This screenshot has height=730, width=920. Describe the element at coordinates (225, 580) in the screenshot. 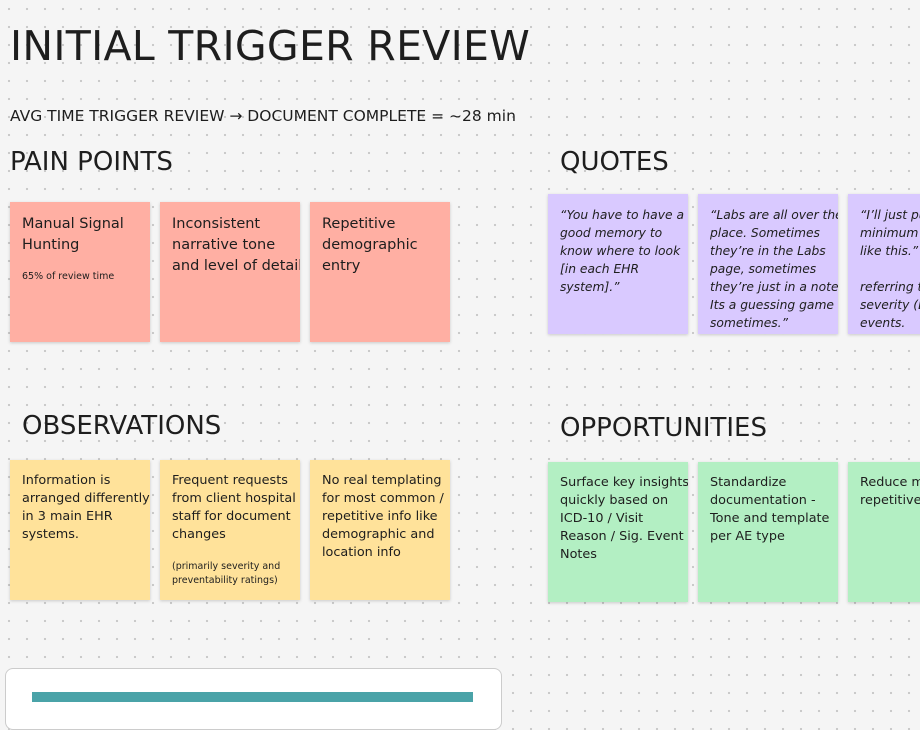

I see `note-detail-line: preventability ratings)` at that location.